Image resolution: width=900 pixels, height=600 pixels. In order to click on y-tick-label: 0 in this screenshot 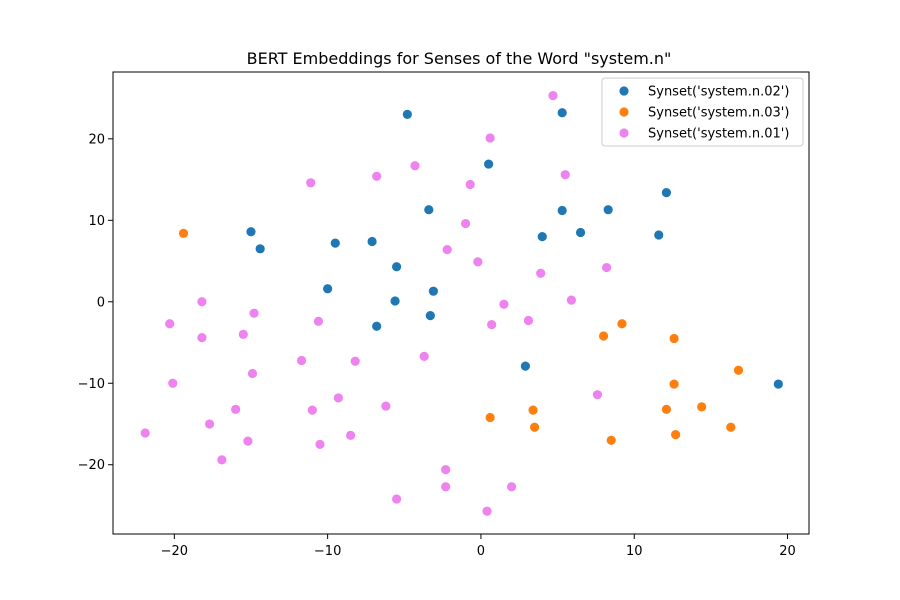, I will do `click(101, 302)`.